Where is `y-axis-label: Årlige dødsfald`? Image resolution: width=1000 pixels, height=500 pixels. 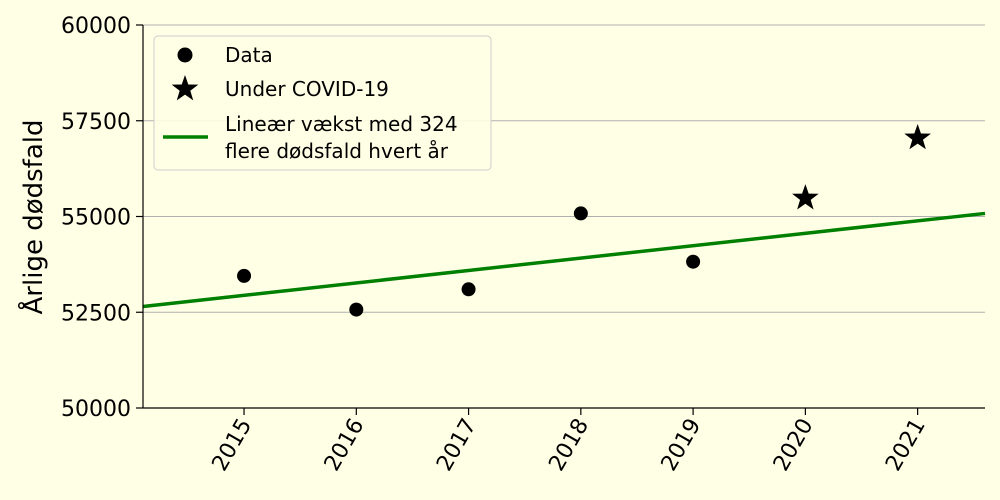
y-axis-label: Årlige dødsfald is located at coordinates (33, 217).